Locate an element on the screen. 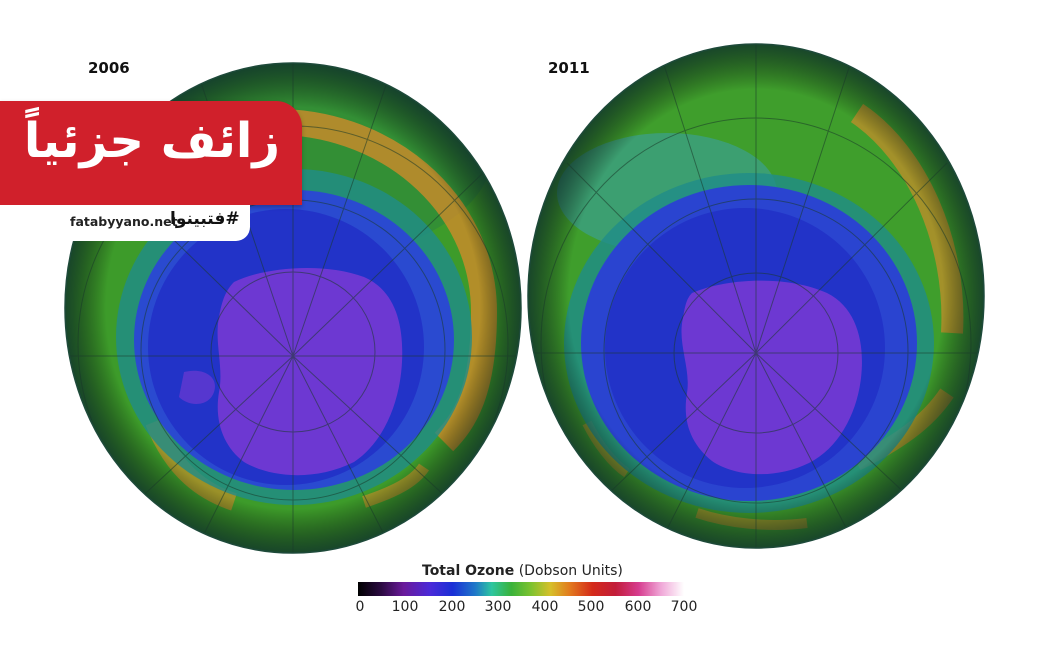 This screenshot has height=670, width=1044. legend-tick: 700 is located at coordinates (684, 607).